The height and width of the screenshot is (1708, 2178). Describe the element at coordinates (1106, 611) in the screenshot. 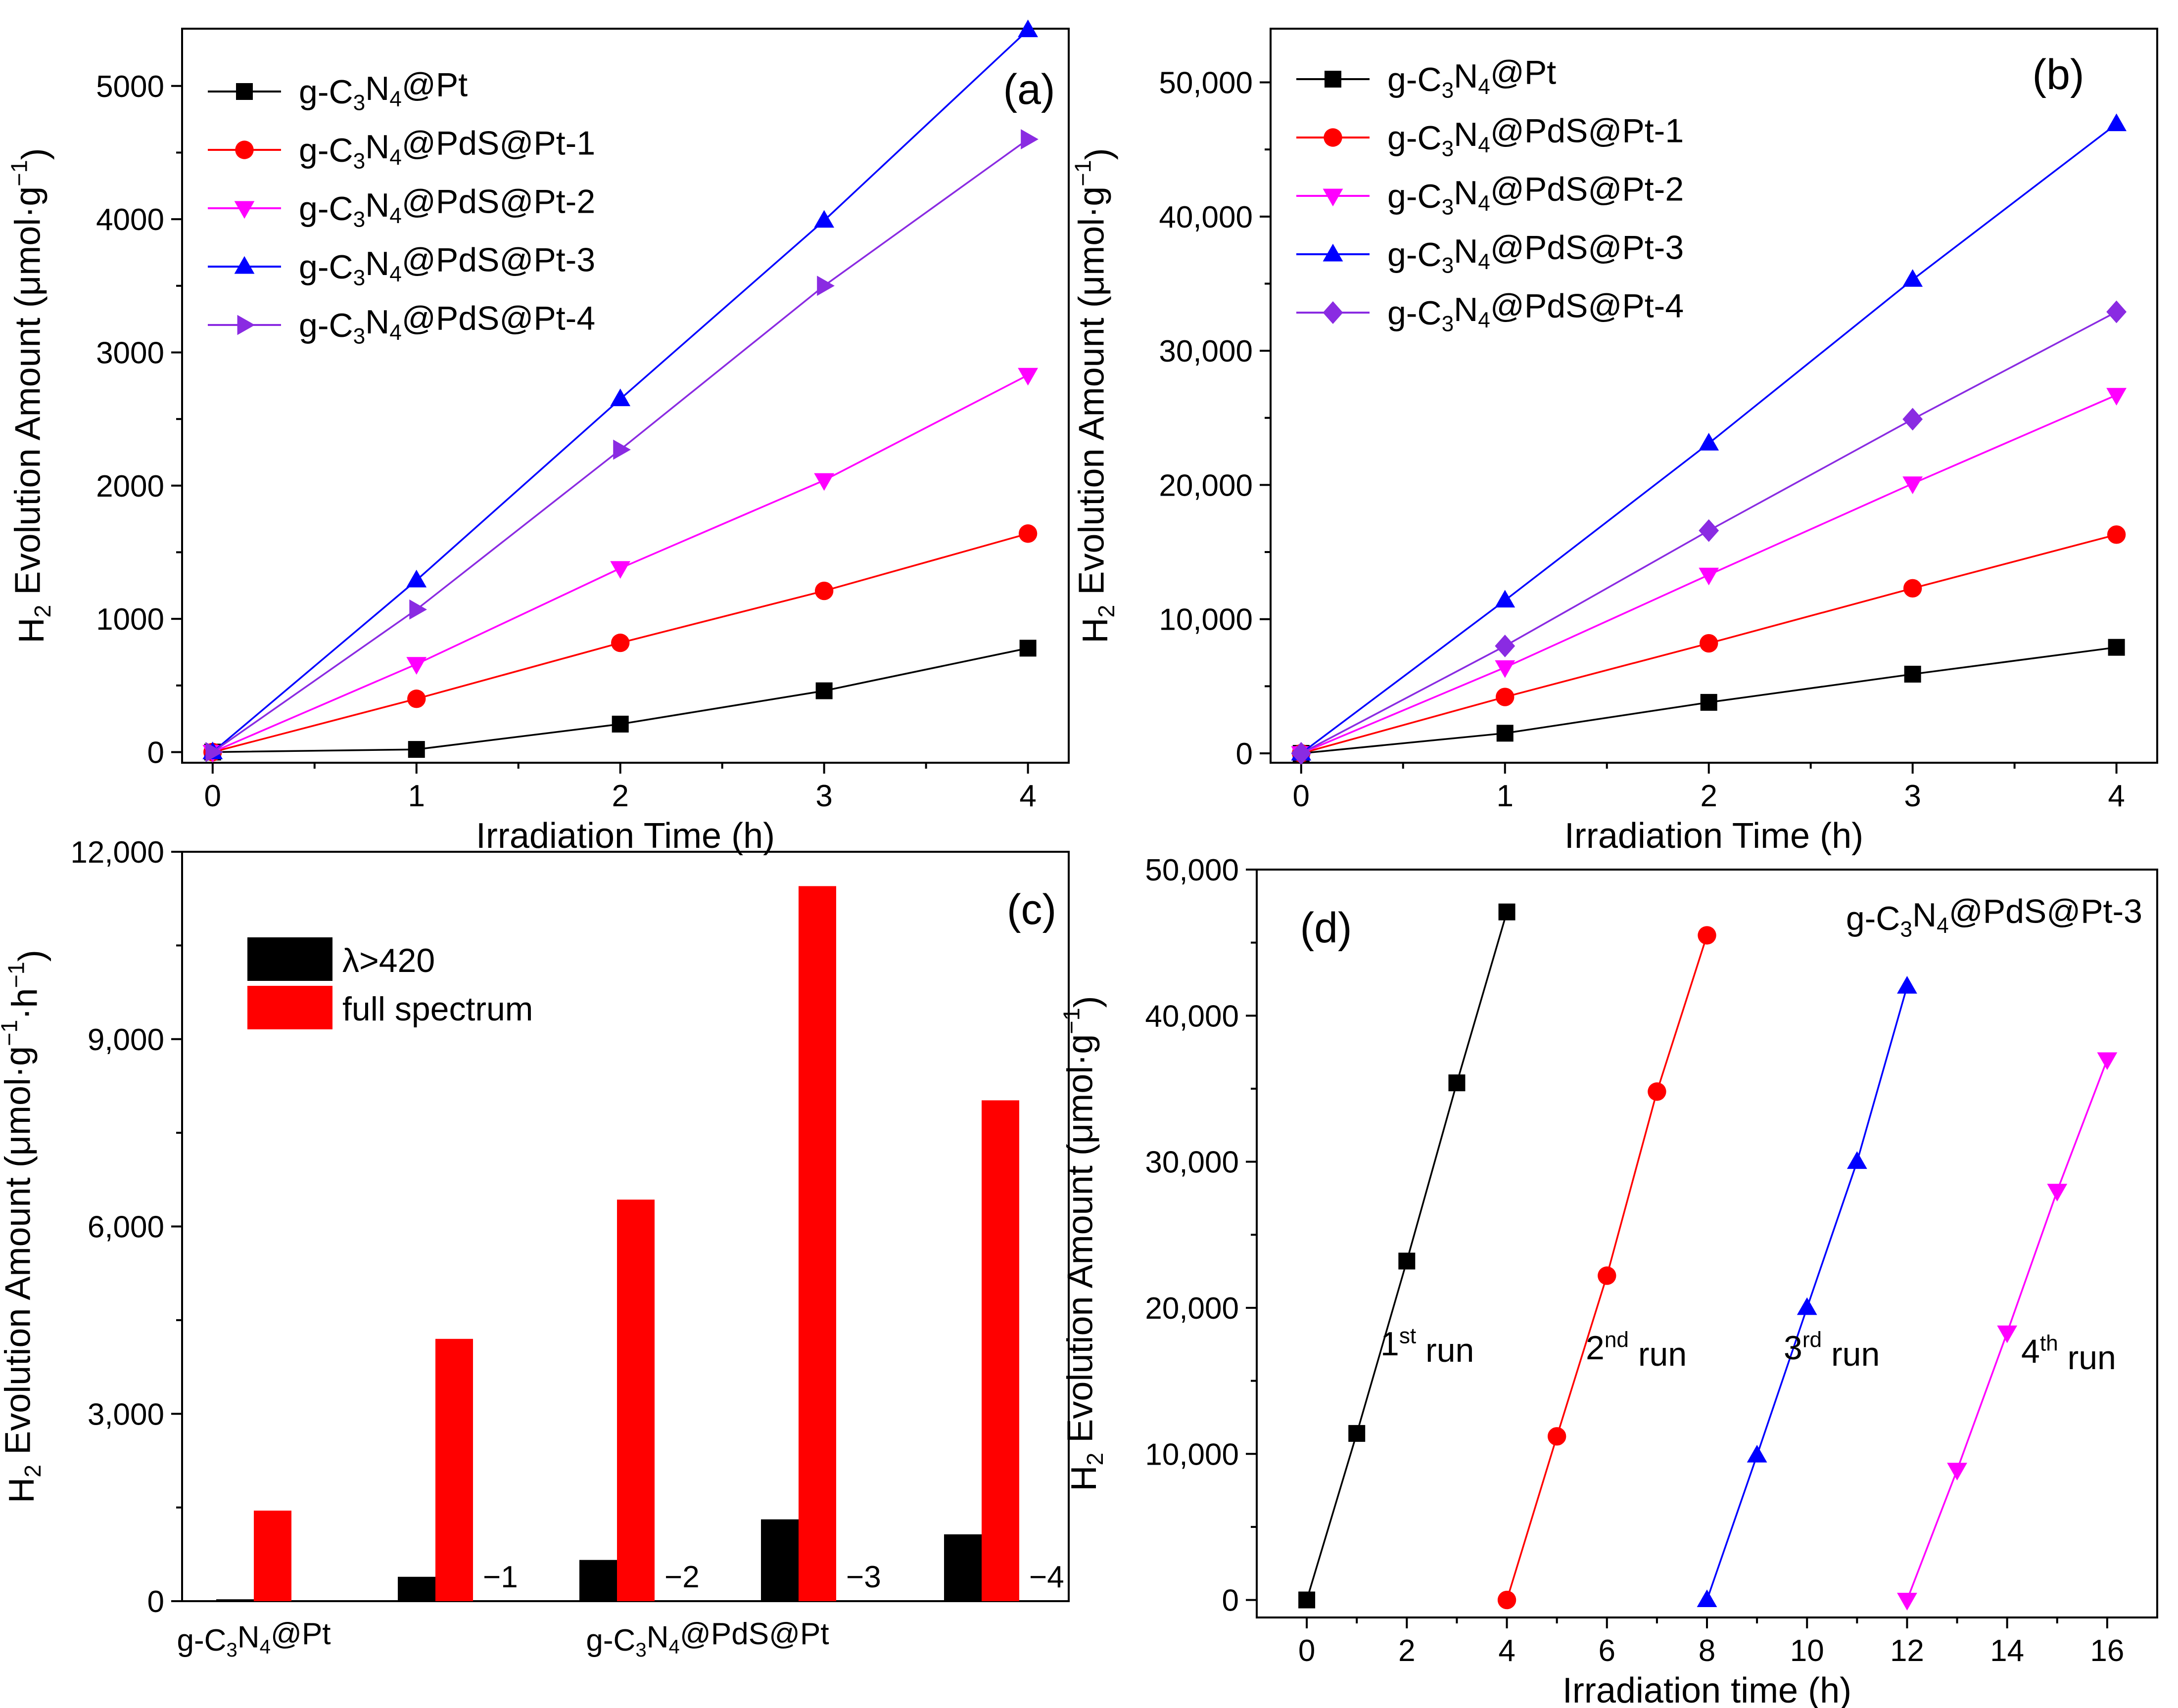

I see `subscript: 2` at that location.